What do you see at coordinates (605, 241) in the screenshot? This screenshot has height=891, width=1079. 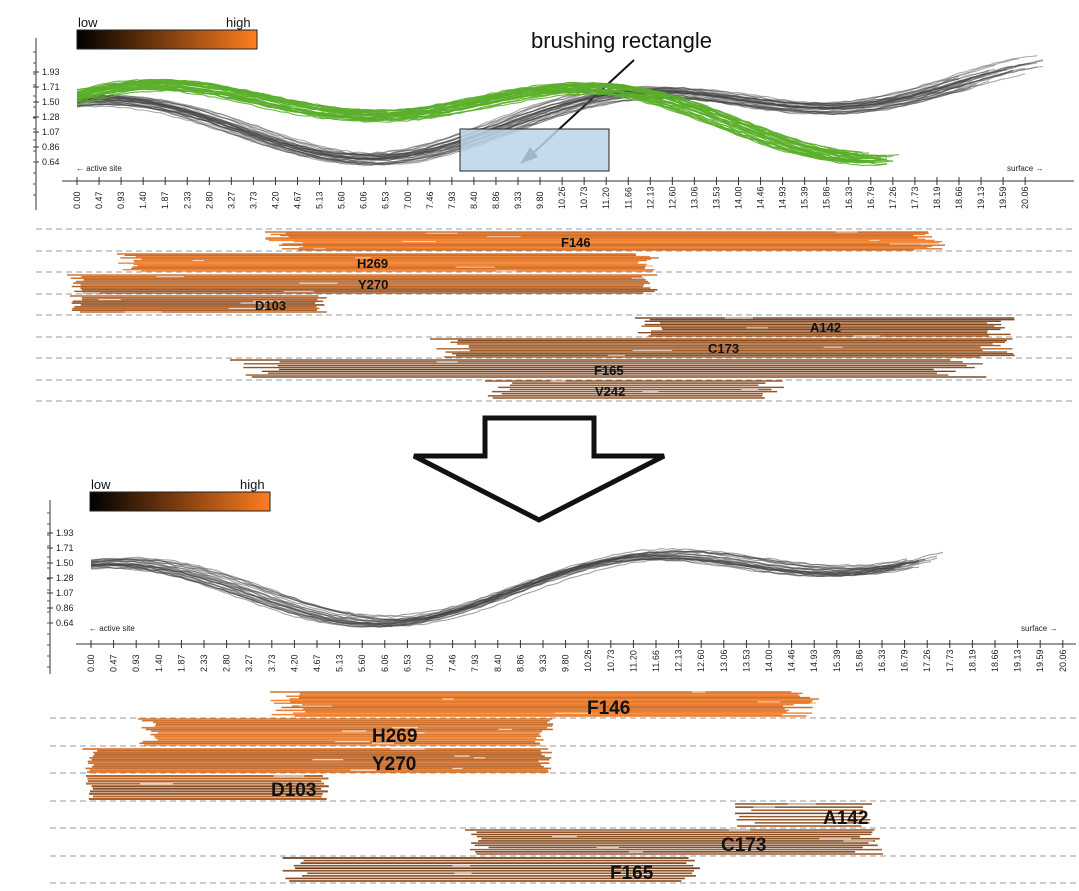 I see `top-residue-row: F146` at bounding box center [605, 241].